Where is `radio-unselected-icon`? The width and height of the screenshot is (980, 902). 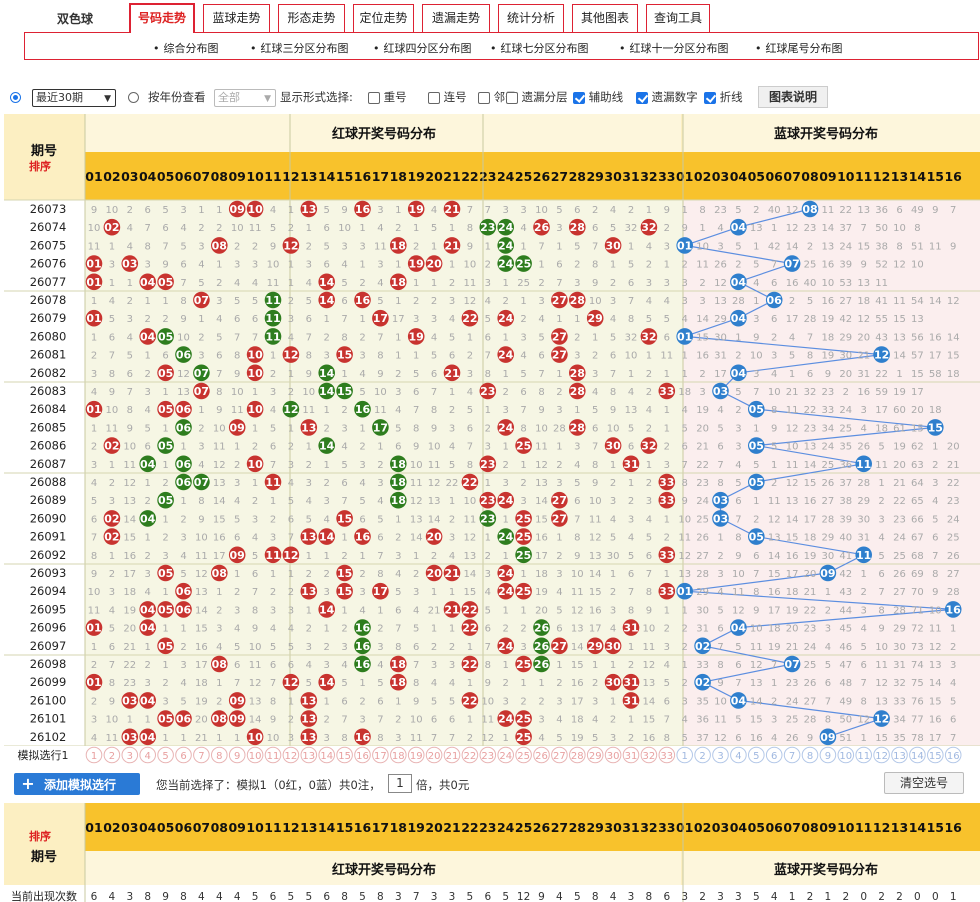 radio-unselected-icon is located at coordinates (133, 97).